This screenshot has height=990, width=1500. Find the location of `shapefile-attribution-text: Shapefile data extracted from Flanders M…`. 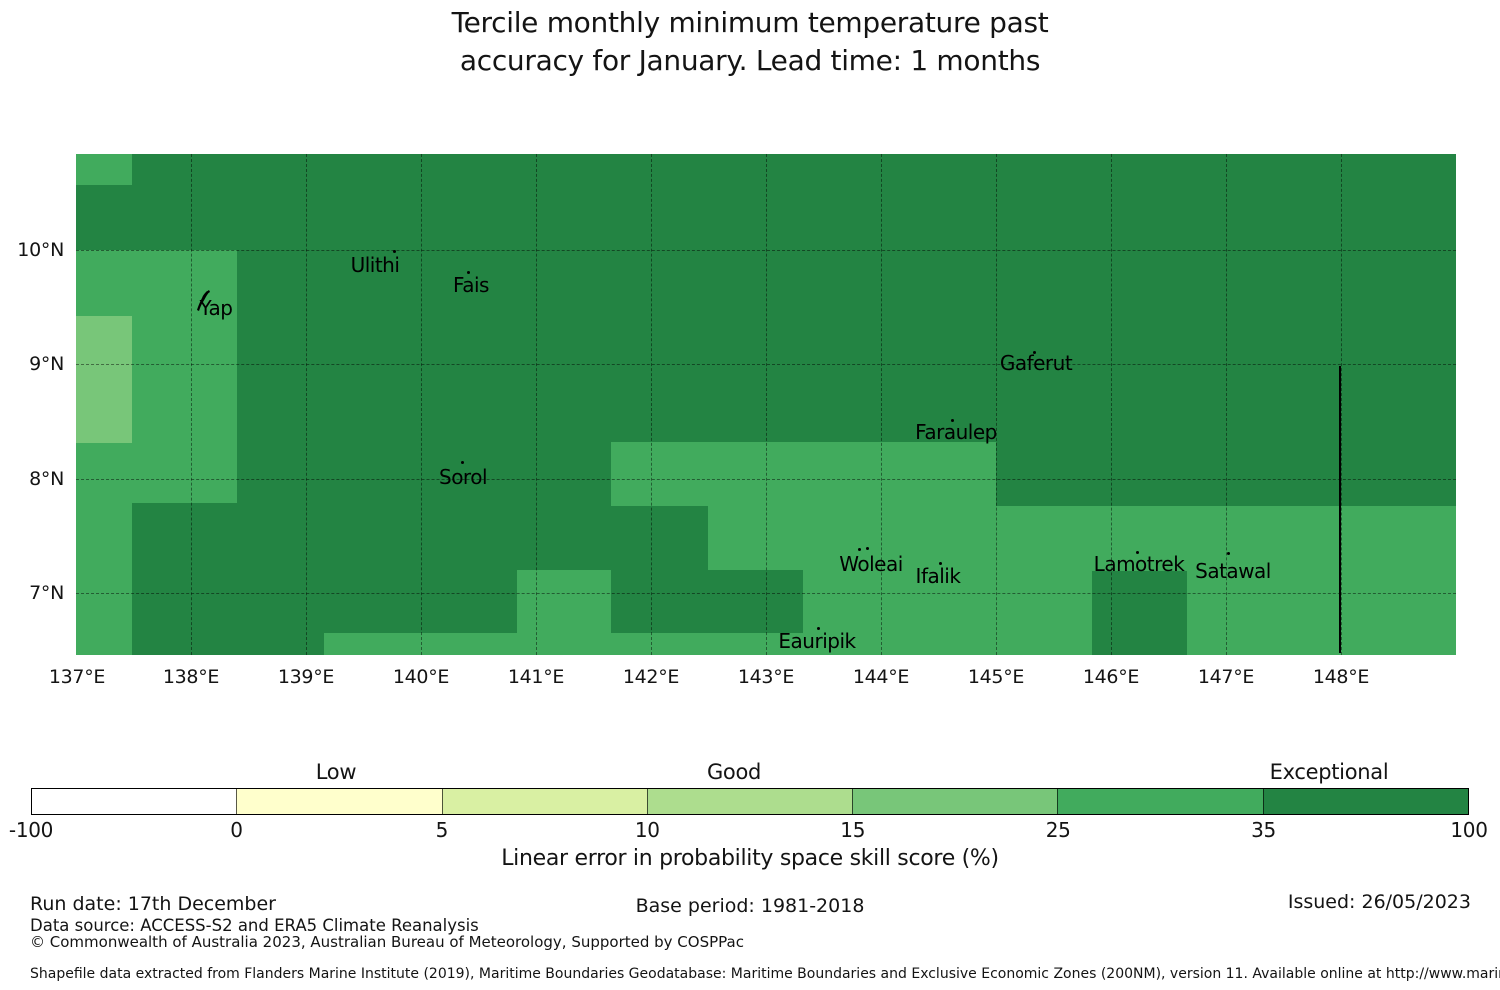

shapefile-attribution-text: Shapefile data extracted from Flanders M… is located at coordinates (765, 974).